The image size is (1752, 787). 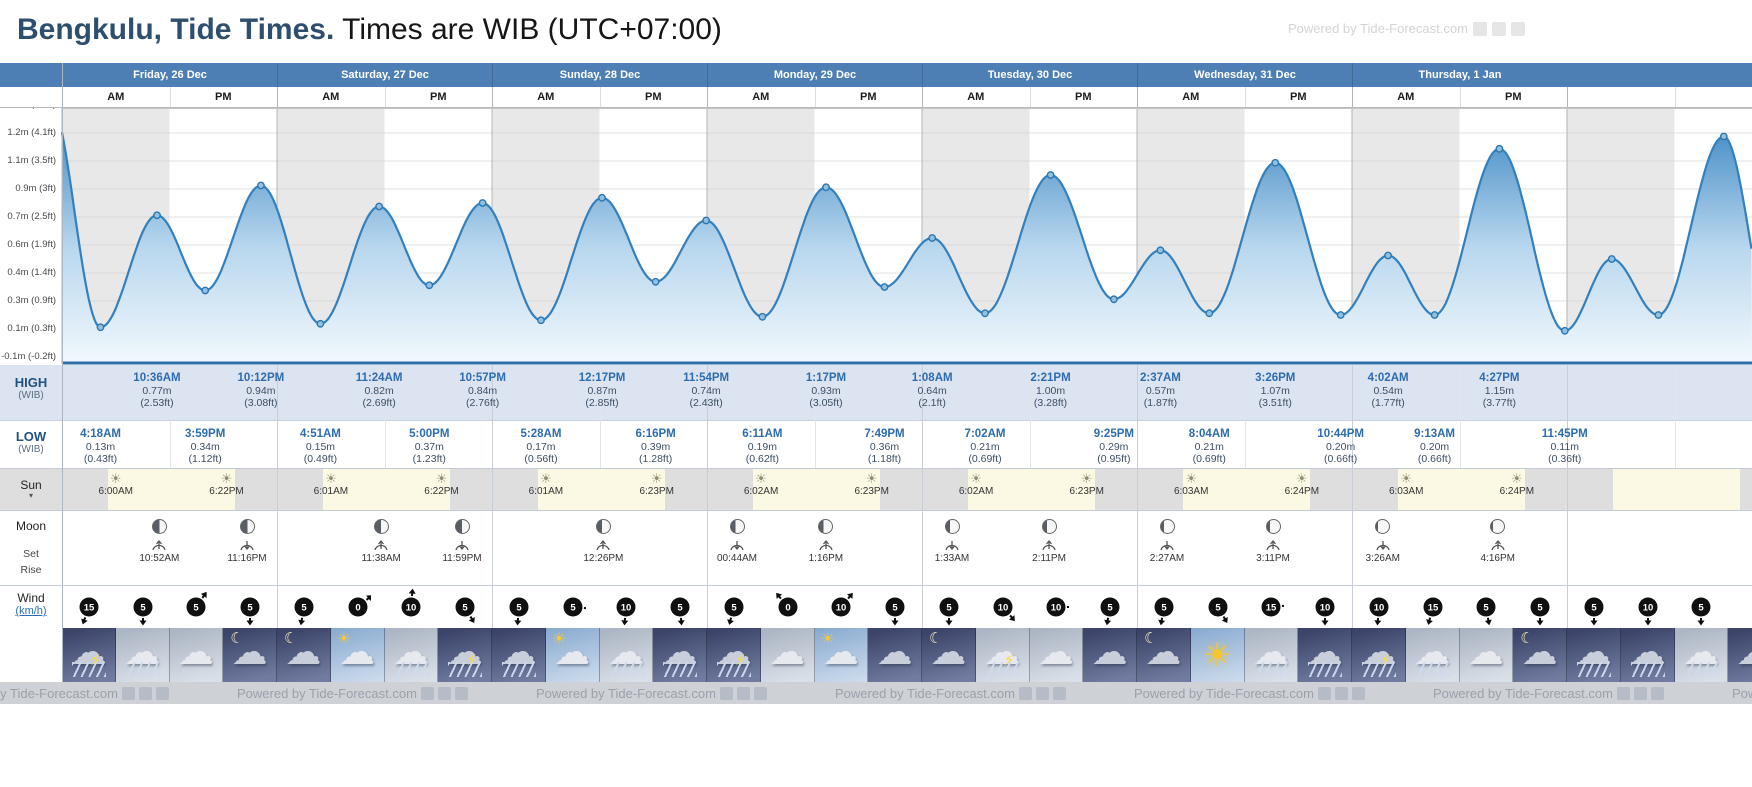 I want to click on tide-time: 4:02AM, so click(x=1388, y=378).